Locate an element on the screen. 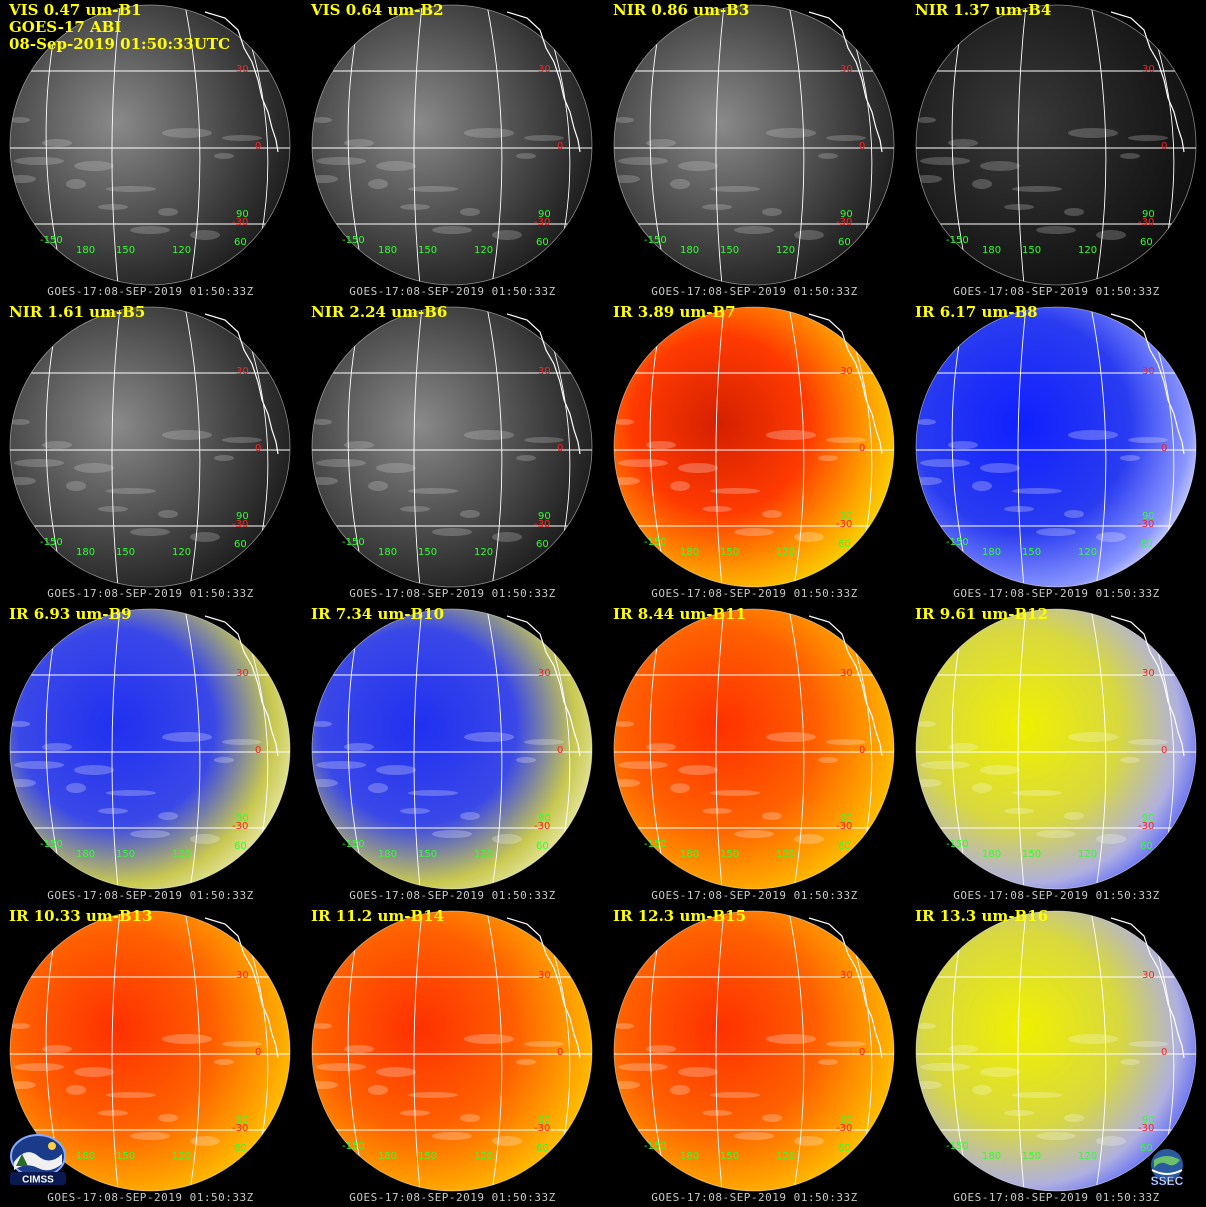 This screenshot has width=1206, height=1207. band-title: IR 3.89 um-B7 is located at coordinates (674, 312).